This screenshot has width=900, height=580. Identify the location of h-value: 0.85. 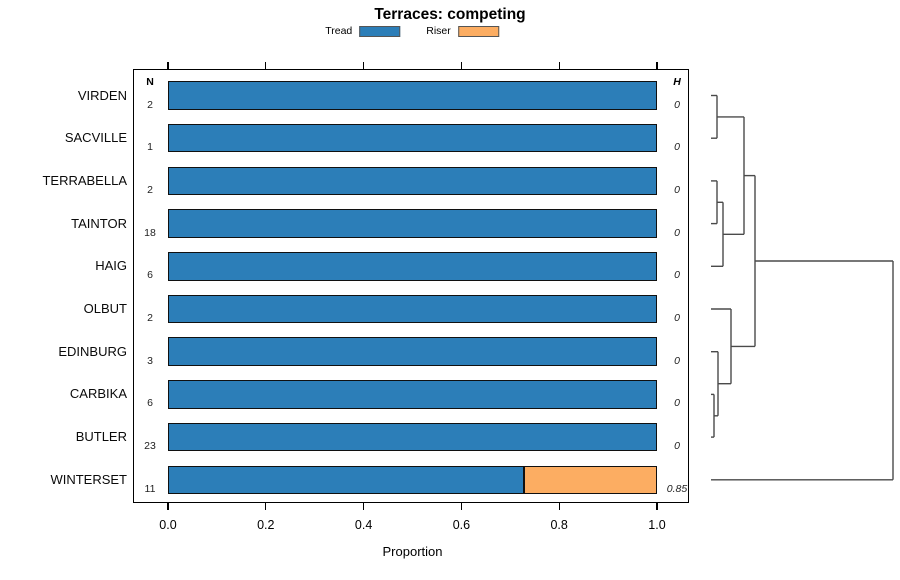
(677, 488).